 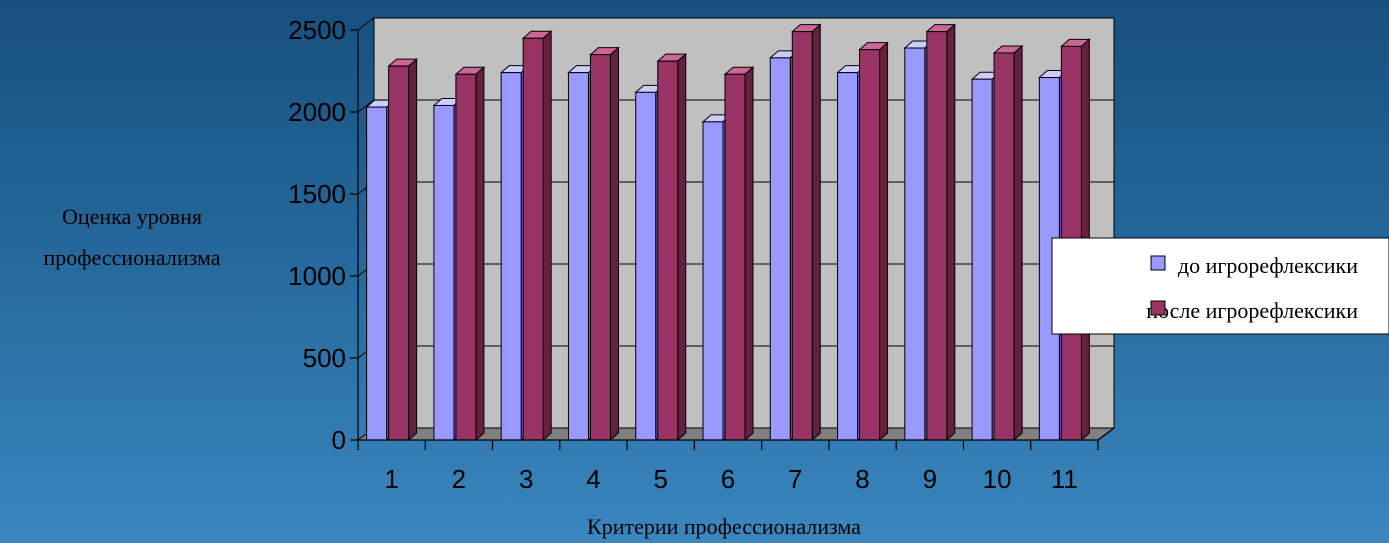 I want to click on y-tick-label-1500: 1500, so click(x=317, y=194).